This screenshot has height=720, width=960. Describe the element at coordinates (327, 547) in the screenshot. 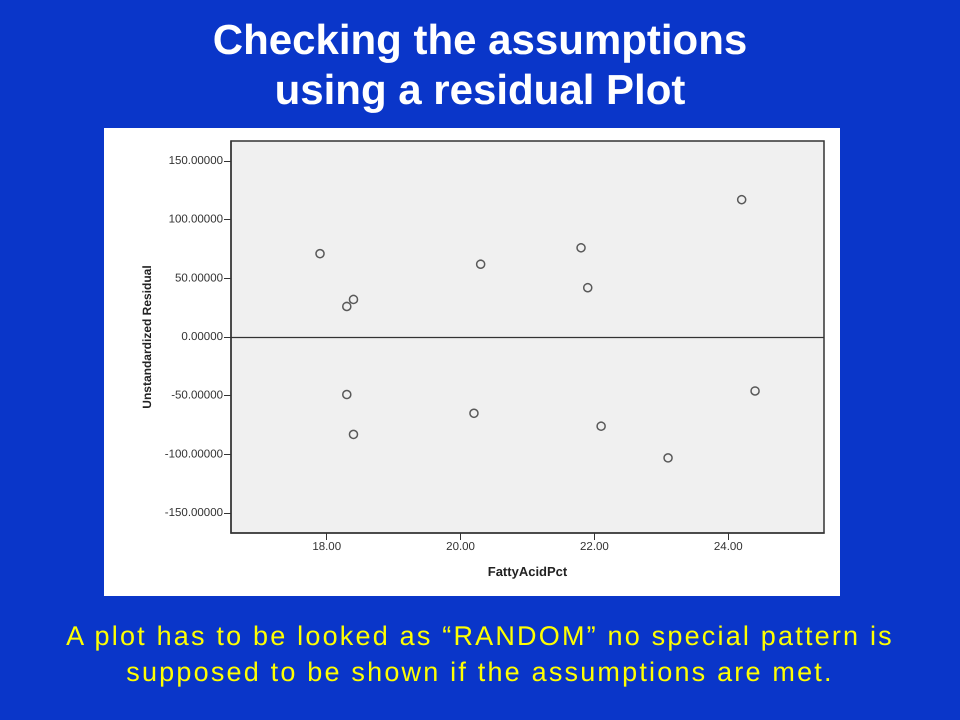

I see `x-tick-label: 18.00` at that location.